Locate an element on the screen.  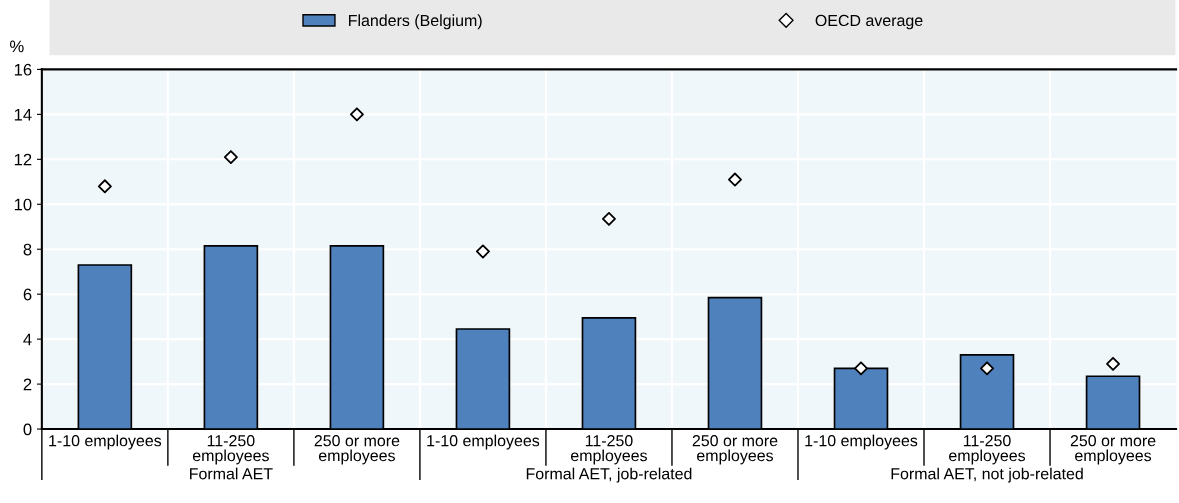
legend-label: OECD average is located at coordinates (869, 22).